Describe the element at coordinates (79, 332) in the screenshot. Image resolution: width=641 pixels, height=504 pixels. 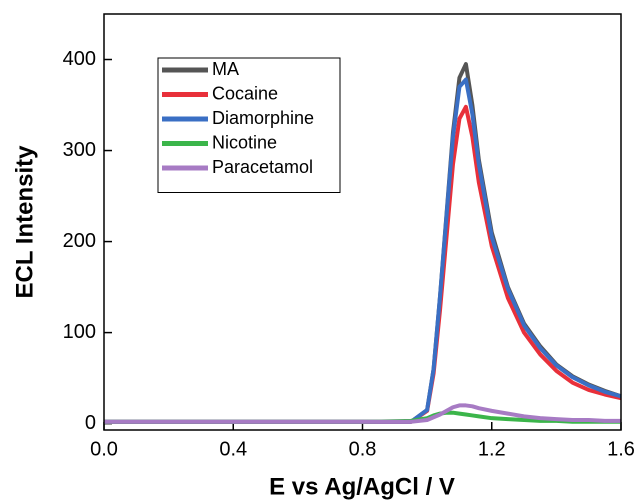
I see `y-tick-label: 100` at that location.